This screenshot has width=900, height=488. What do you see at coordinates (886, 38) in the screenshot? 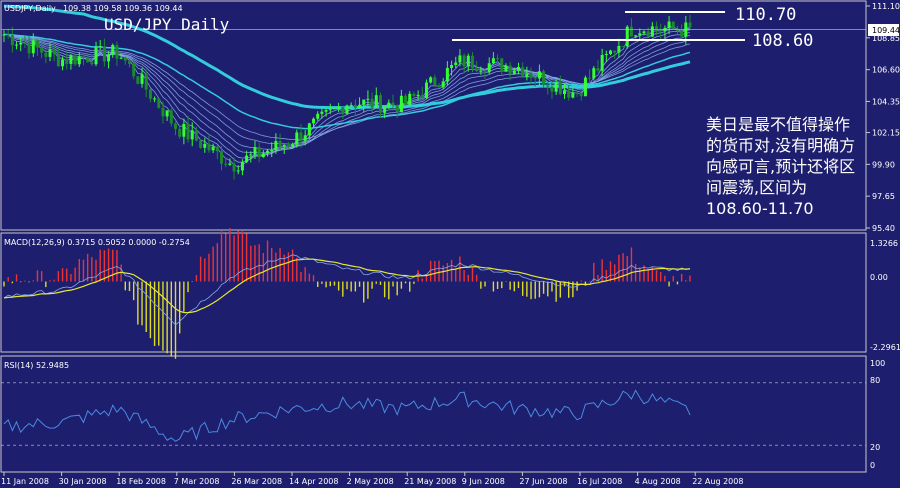
I see `price-tick-label: 108.85` at bounding box center [886, 38].